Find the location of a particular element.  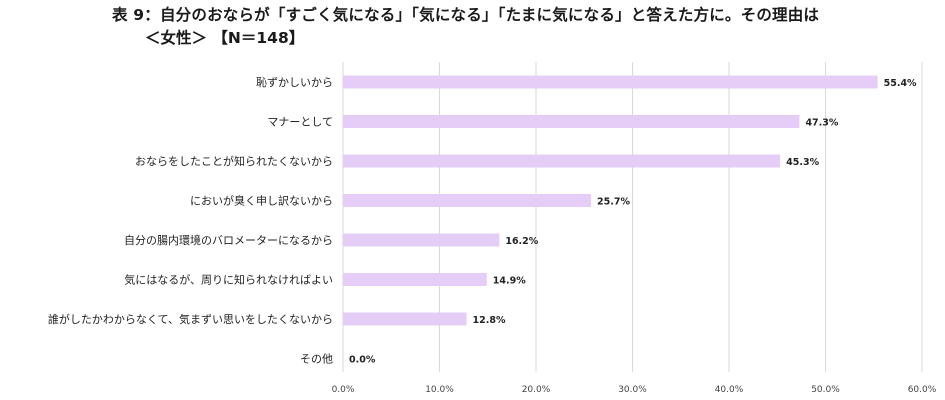

category-label: その他 is located at coordinates (316, 359).